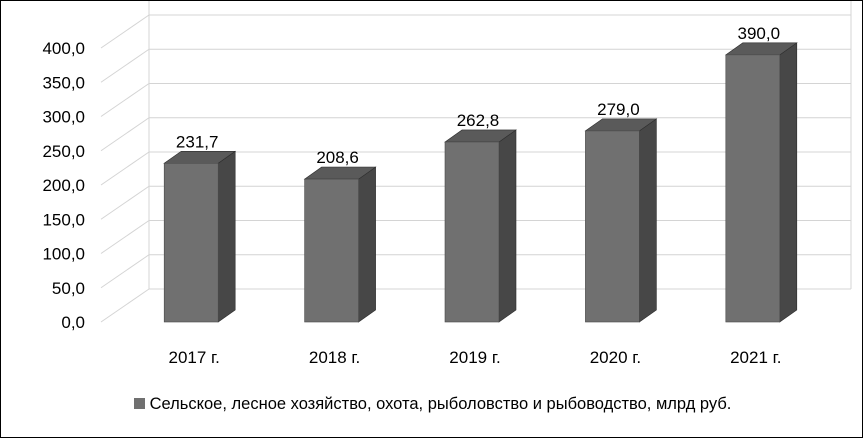 The image size is (863, 439). I want to click on y-tick-label: 400,0, so click(63, 48).